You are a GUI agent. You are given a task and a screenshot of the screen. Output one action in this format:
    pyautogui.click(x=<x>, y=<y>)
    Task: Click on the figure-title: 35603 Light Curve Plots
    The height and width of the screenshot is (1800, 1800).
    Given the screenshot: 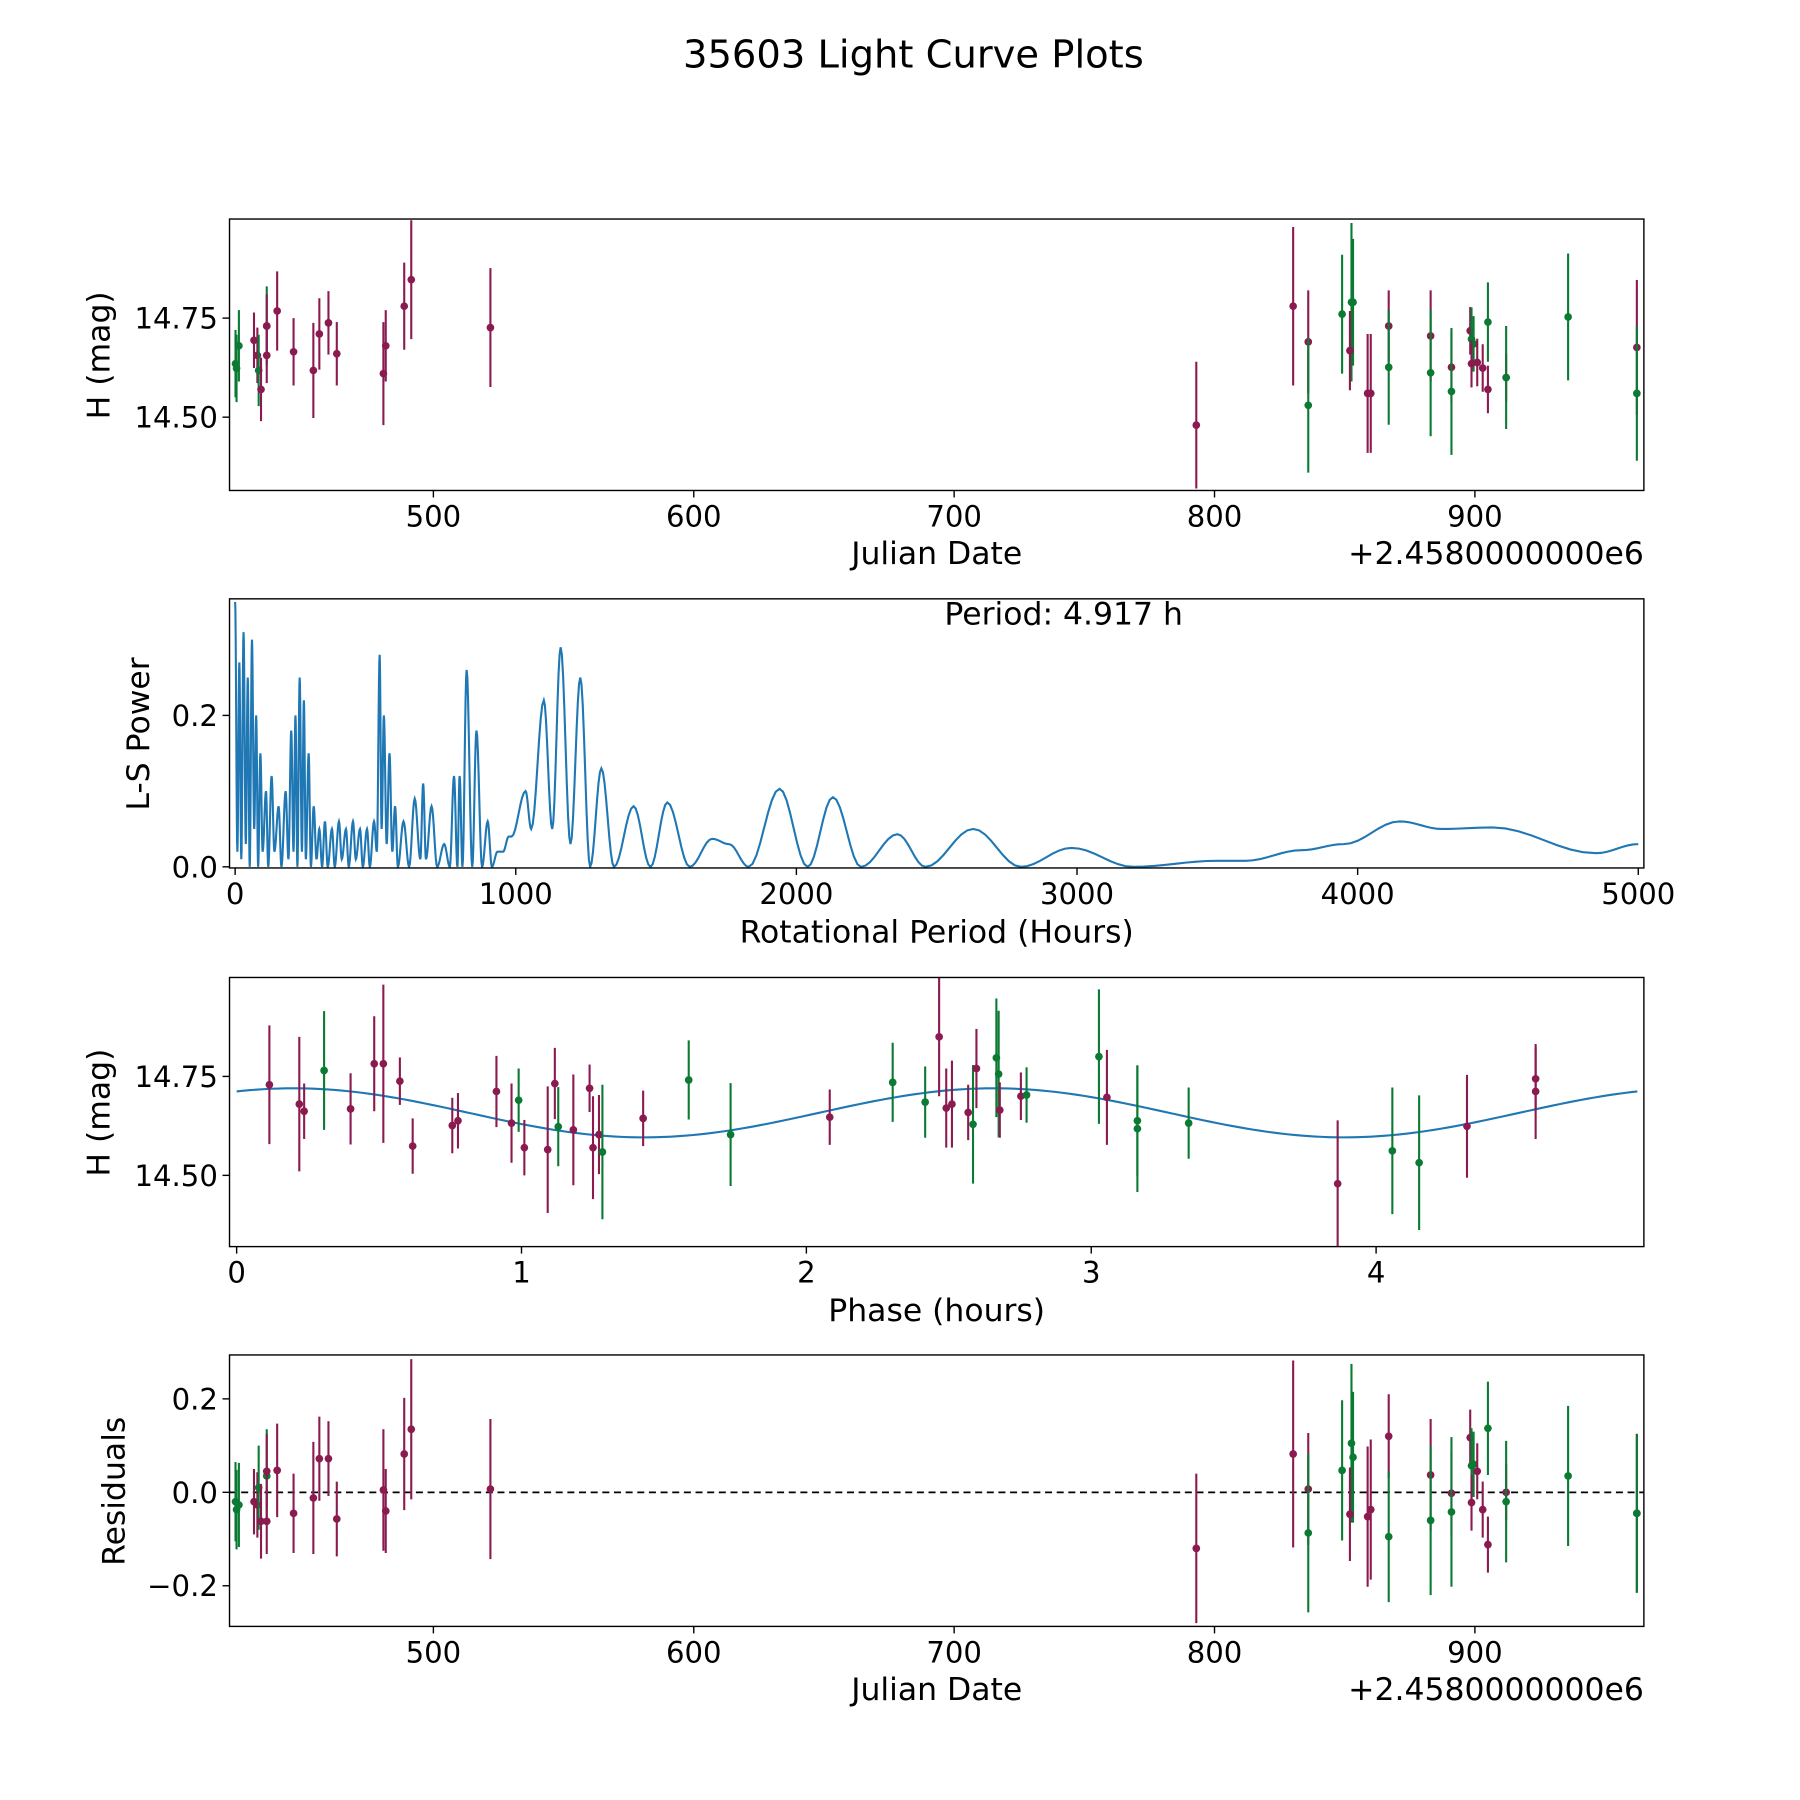 What is the action you would take?
    pyautogui.click(x=913, y=55)
    